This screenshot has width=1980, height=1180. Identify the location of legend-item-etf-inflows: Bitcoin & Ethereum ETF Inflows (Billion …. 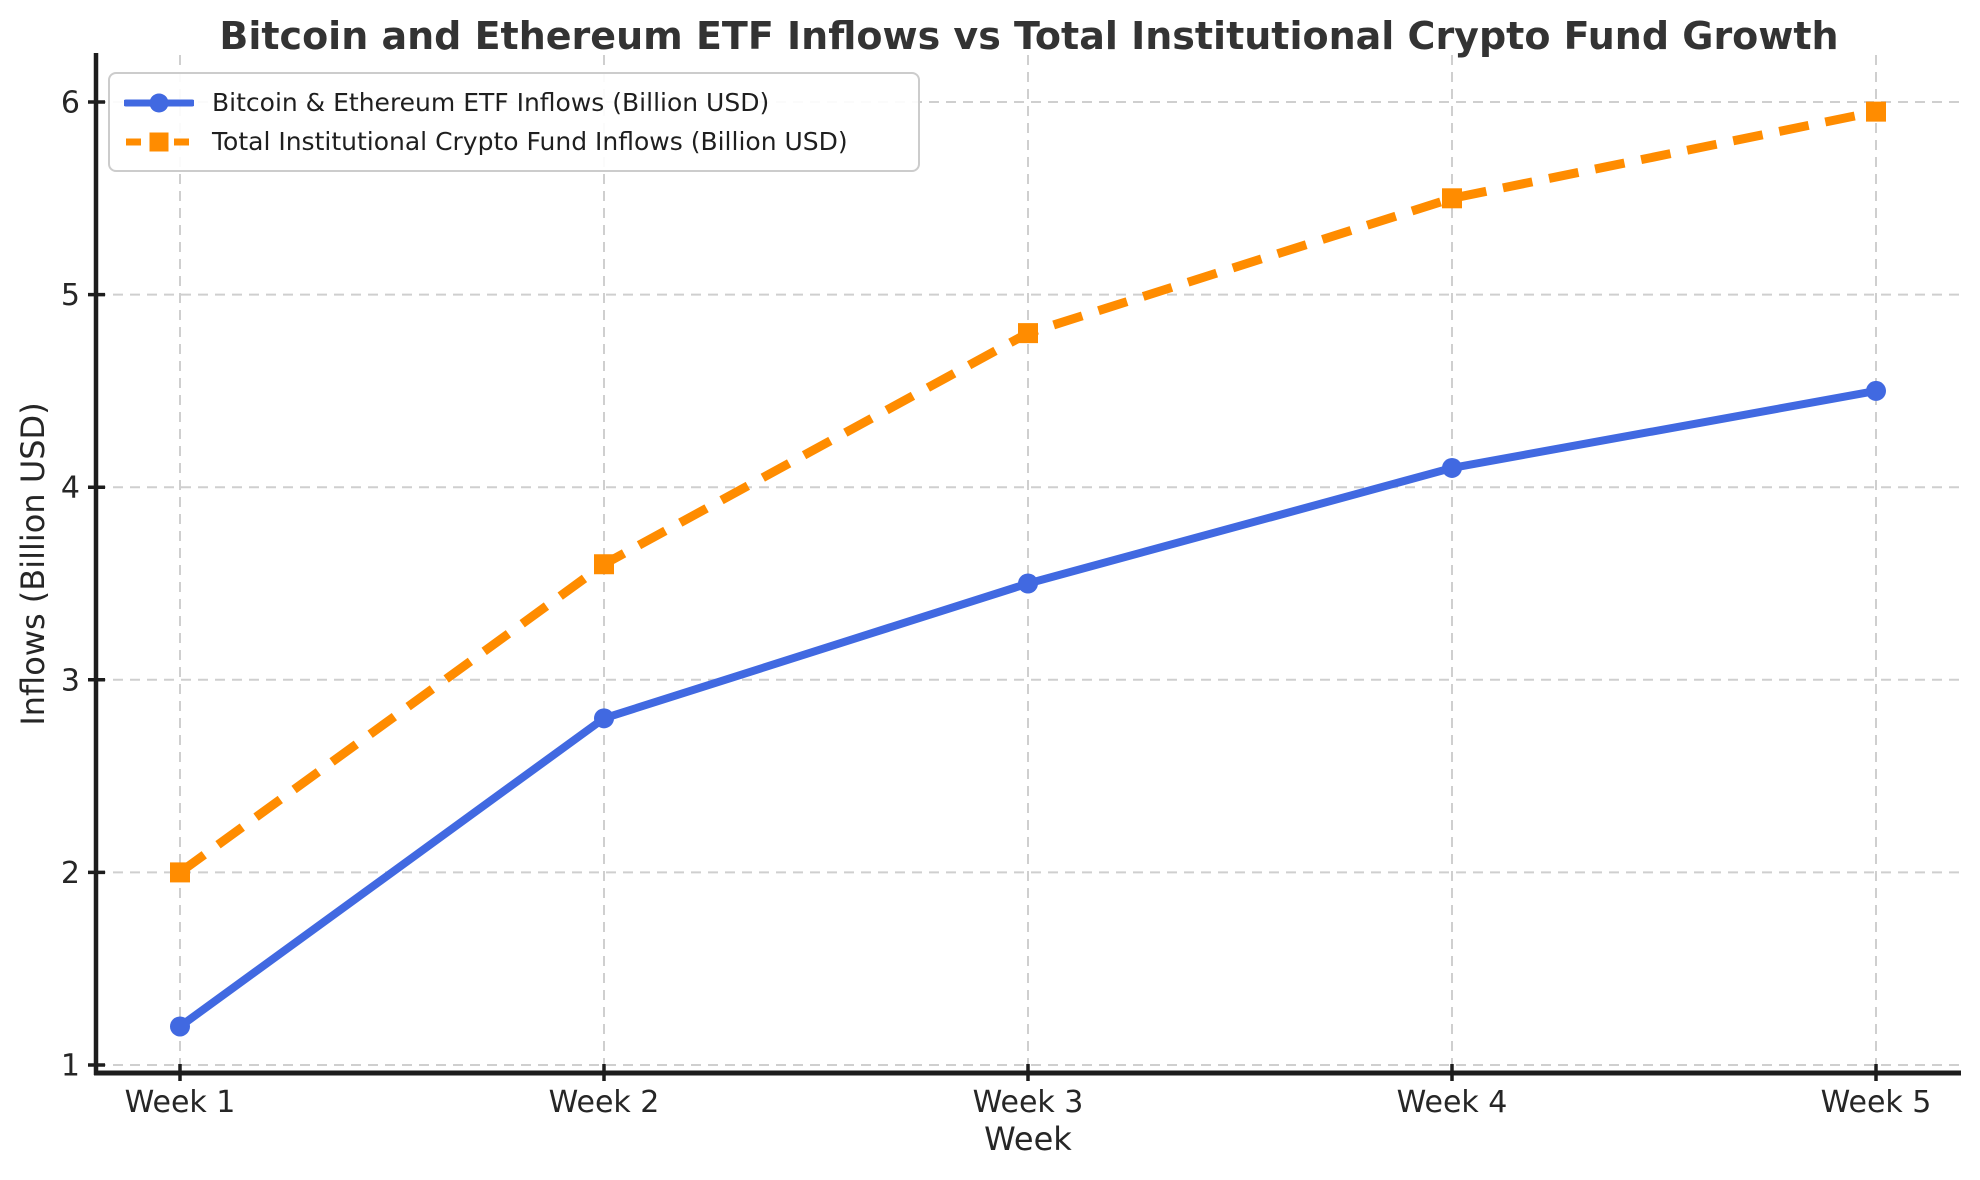
(516, 102).